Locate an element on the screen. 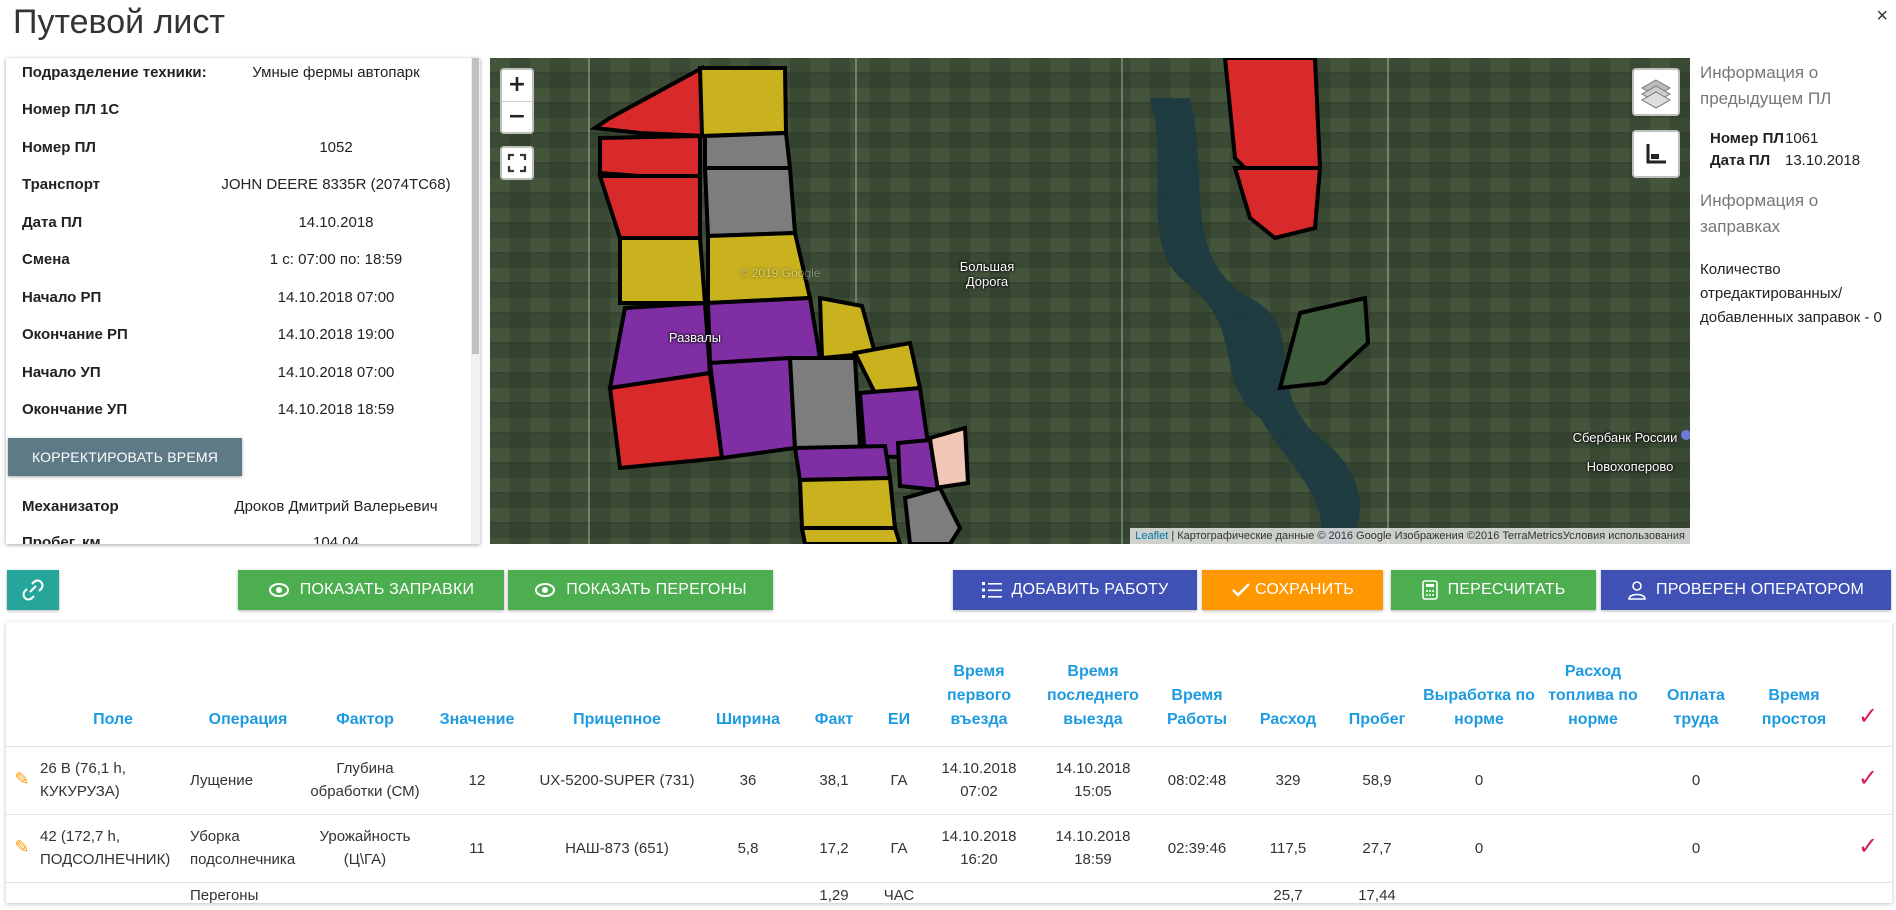  info-row-rp-start: Начало РП 14.10.2018 07:00 is located at coordinates (241, 298).